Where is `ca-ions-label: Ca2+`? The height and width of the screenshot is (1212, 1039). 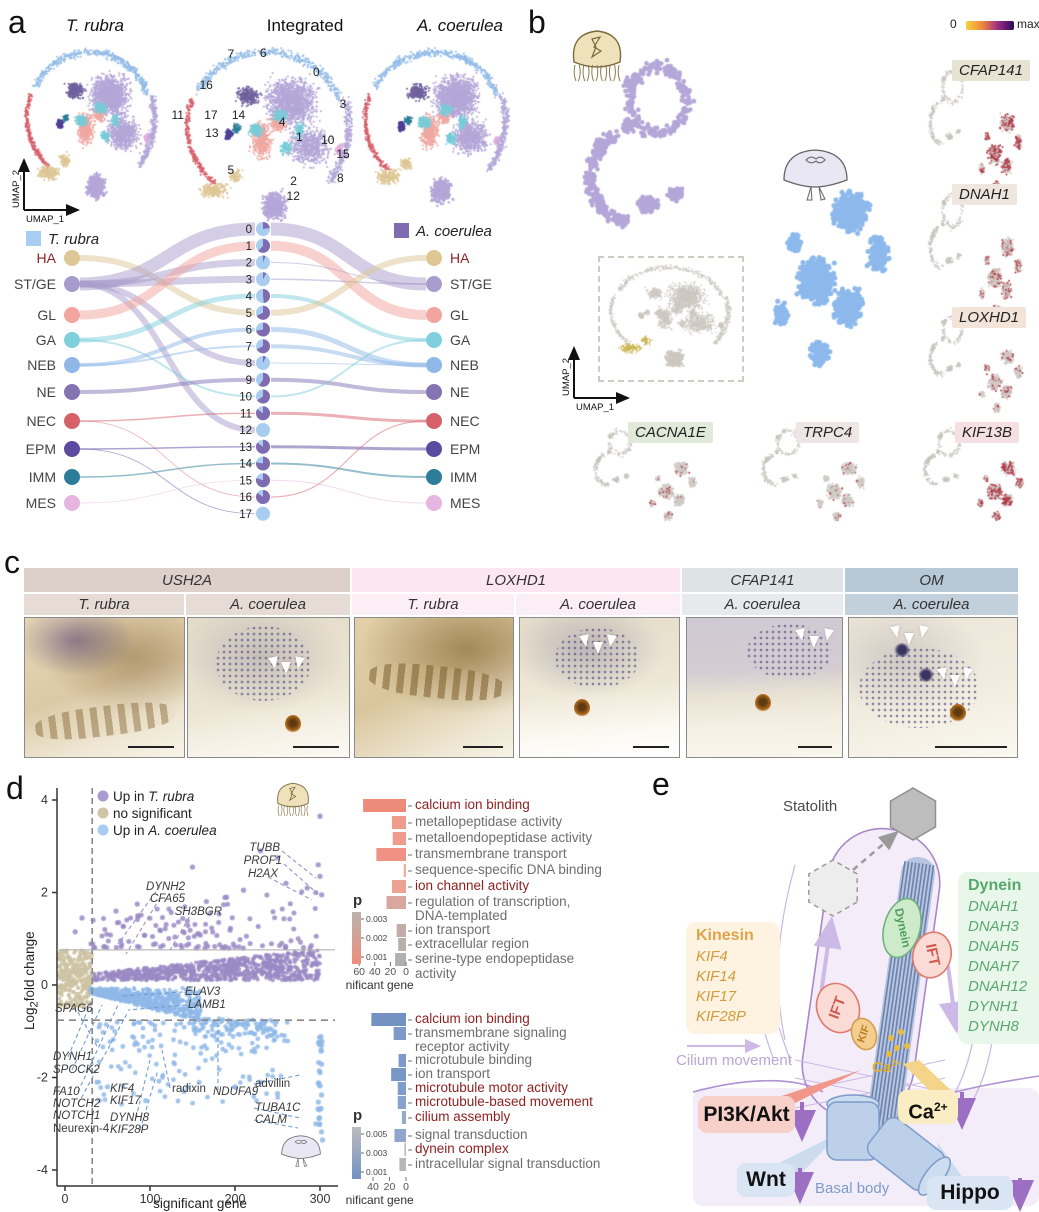 ca-ions-label: Ca2+ is located at coordinates (887, 1067).